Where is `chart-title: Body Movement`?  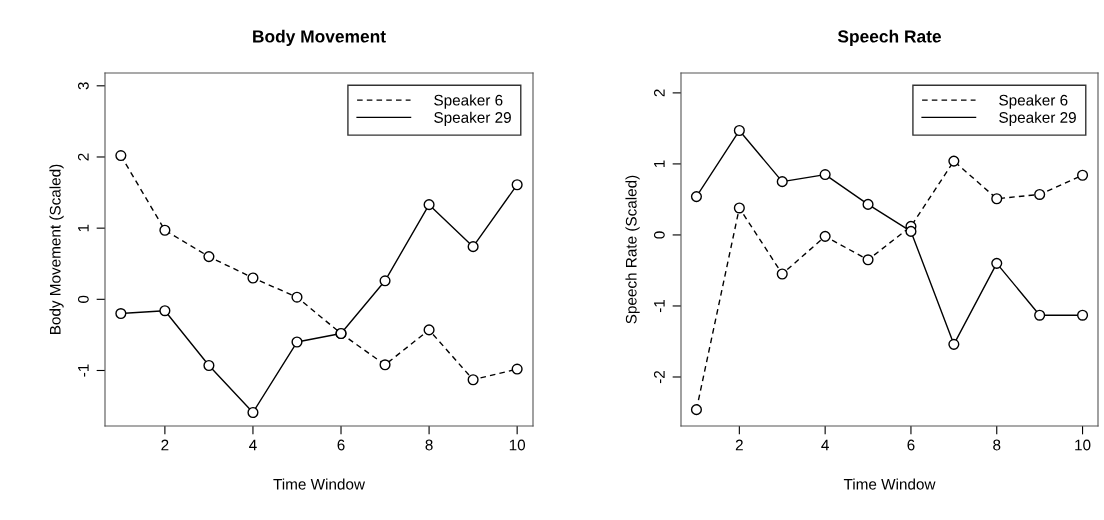
chart-title: Body Movement is located at coordinates (319, 38).